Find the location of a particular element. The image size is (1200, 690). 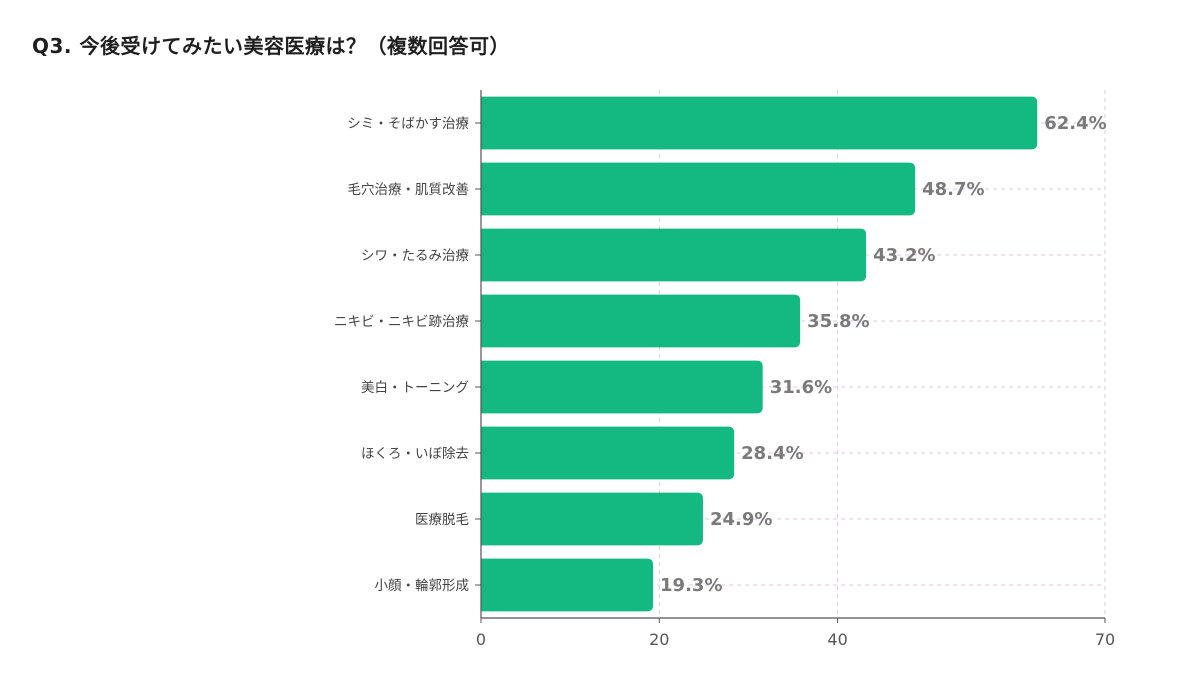

category-label: シワ・たるみ治療 is located at coordinates (415, 255).